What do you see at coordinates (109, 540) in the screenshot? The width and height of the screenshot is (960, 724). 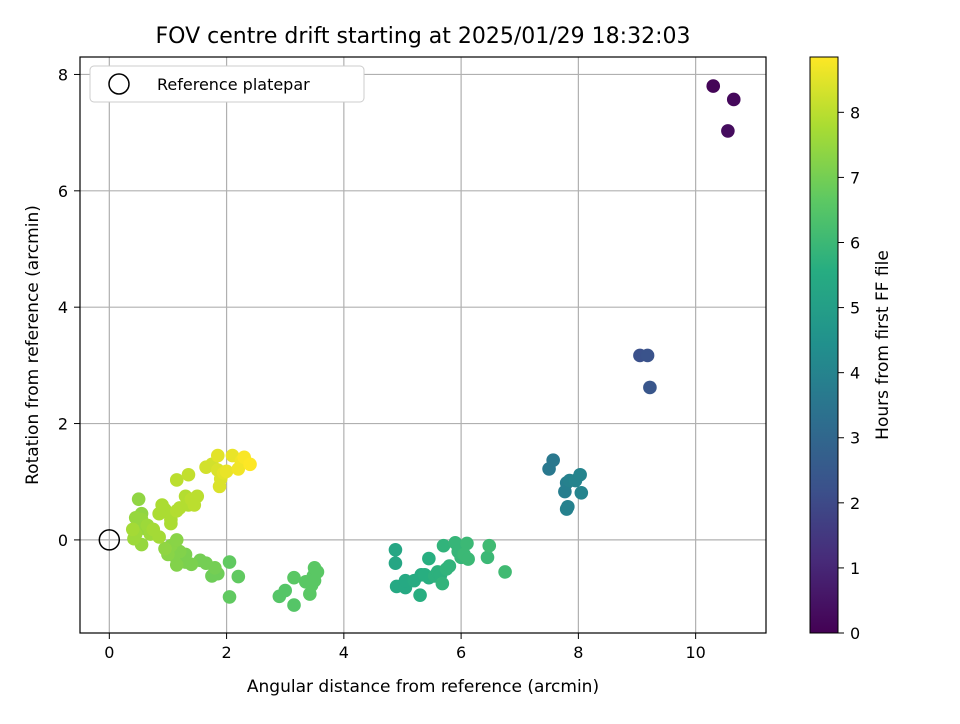 I see `reference-platepar-marker` at bounding box center [109, 540].